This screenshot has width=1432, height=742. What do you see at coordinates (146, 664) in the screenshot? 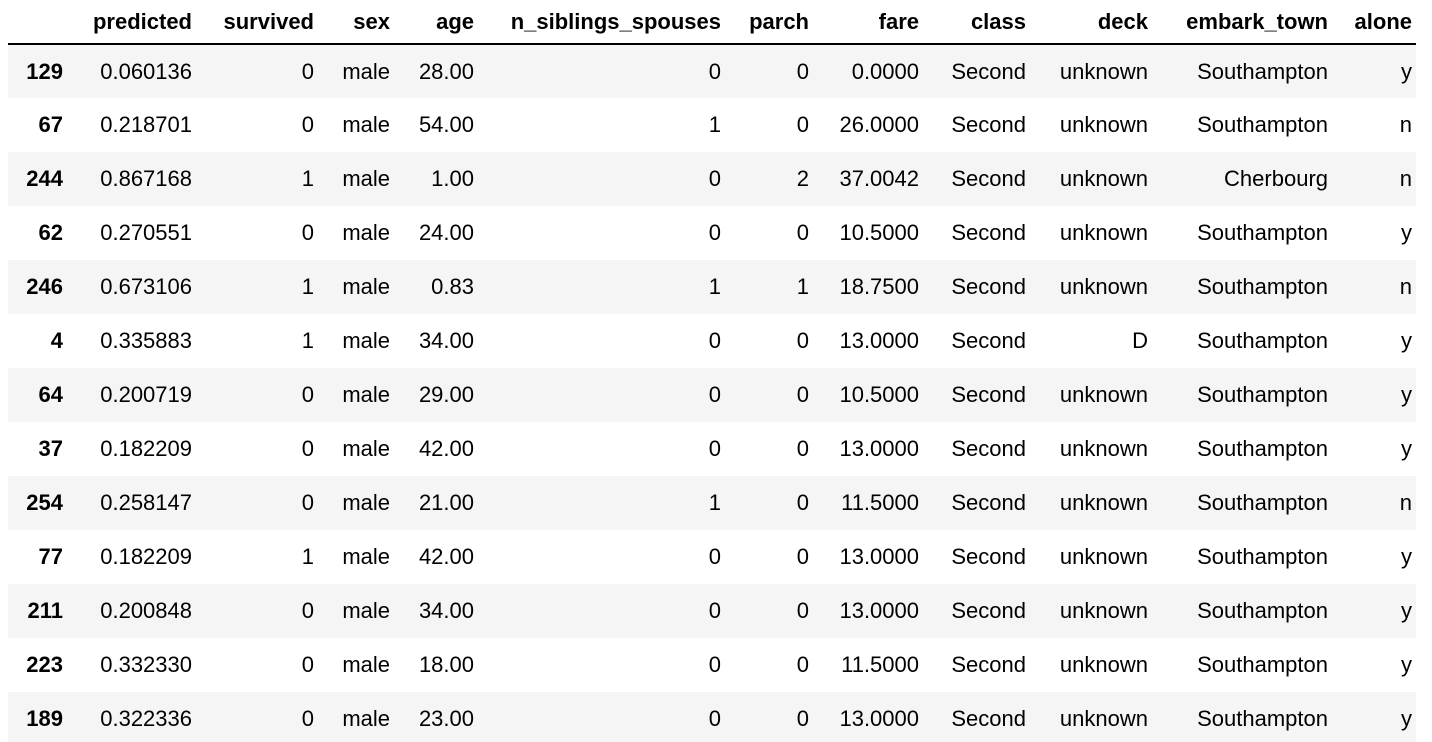
I see `cell-predicted: 0.332330` at bounding box center [146, 664].